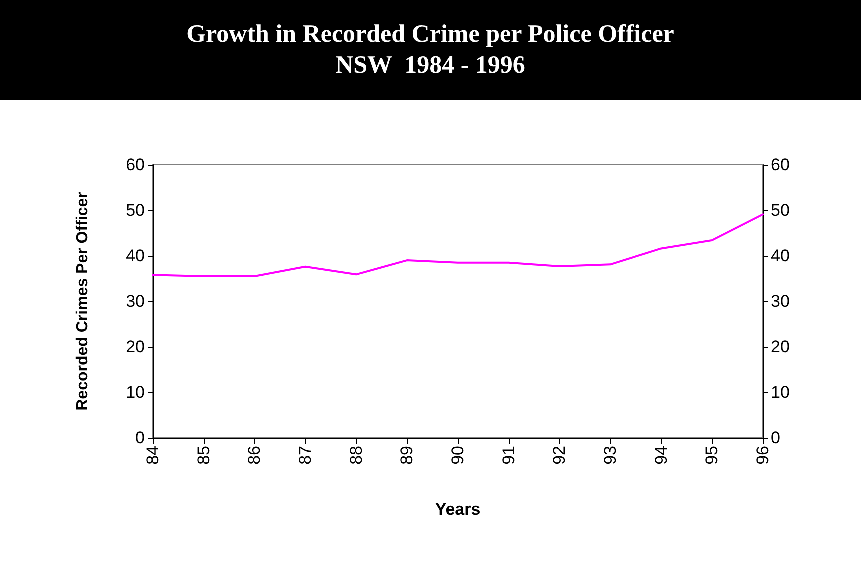 The width and height of the screenshot is (861, 565). I want to click on line-series, so click(458, 246).